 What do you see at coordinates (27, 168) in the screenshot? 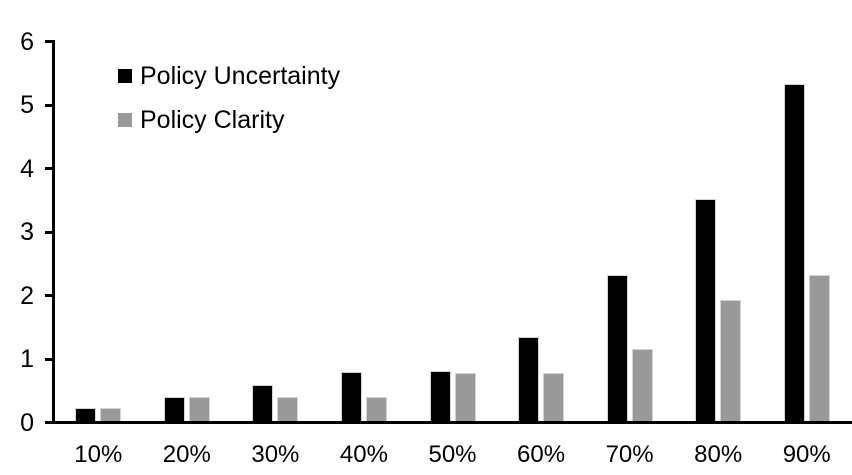
I see `y-axis-label: 4` at bounding box center [27, 168].